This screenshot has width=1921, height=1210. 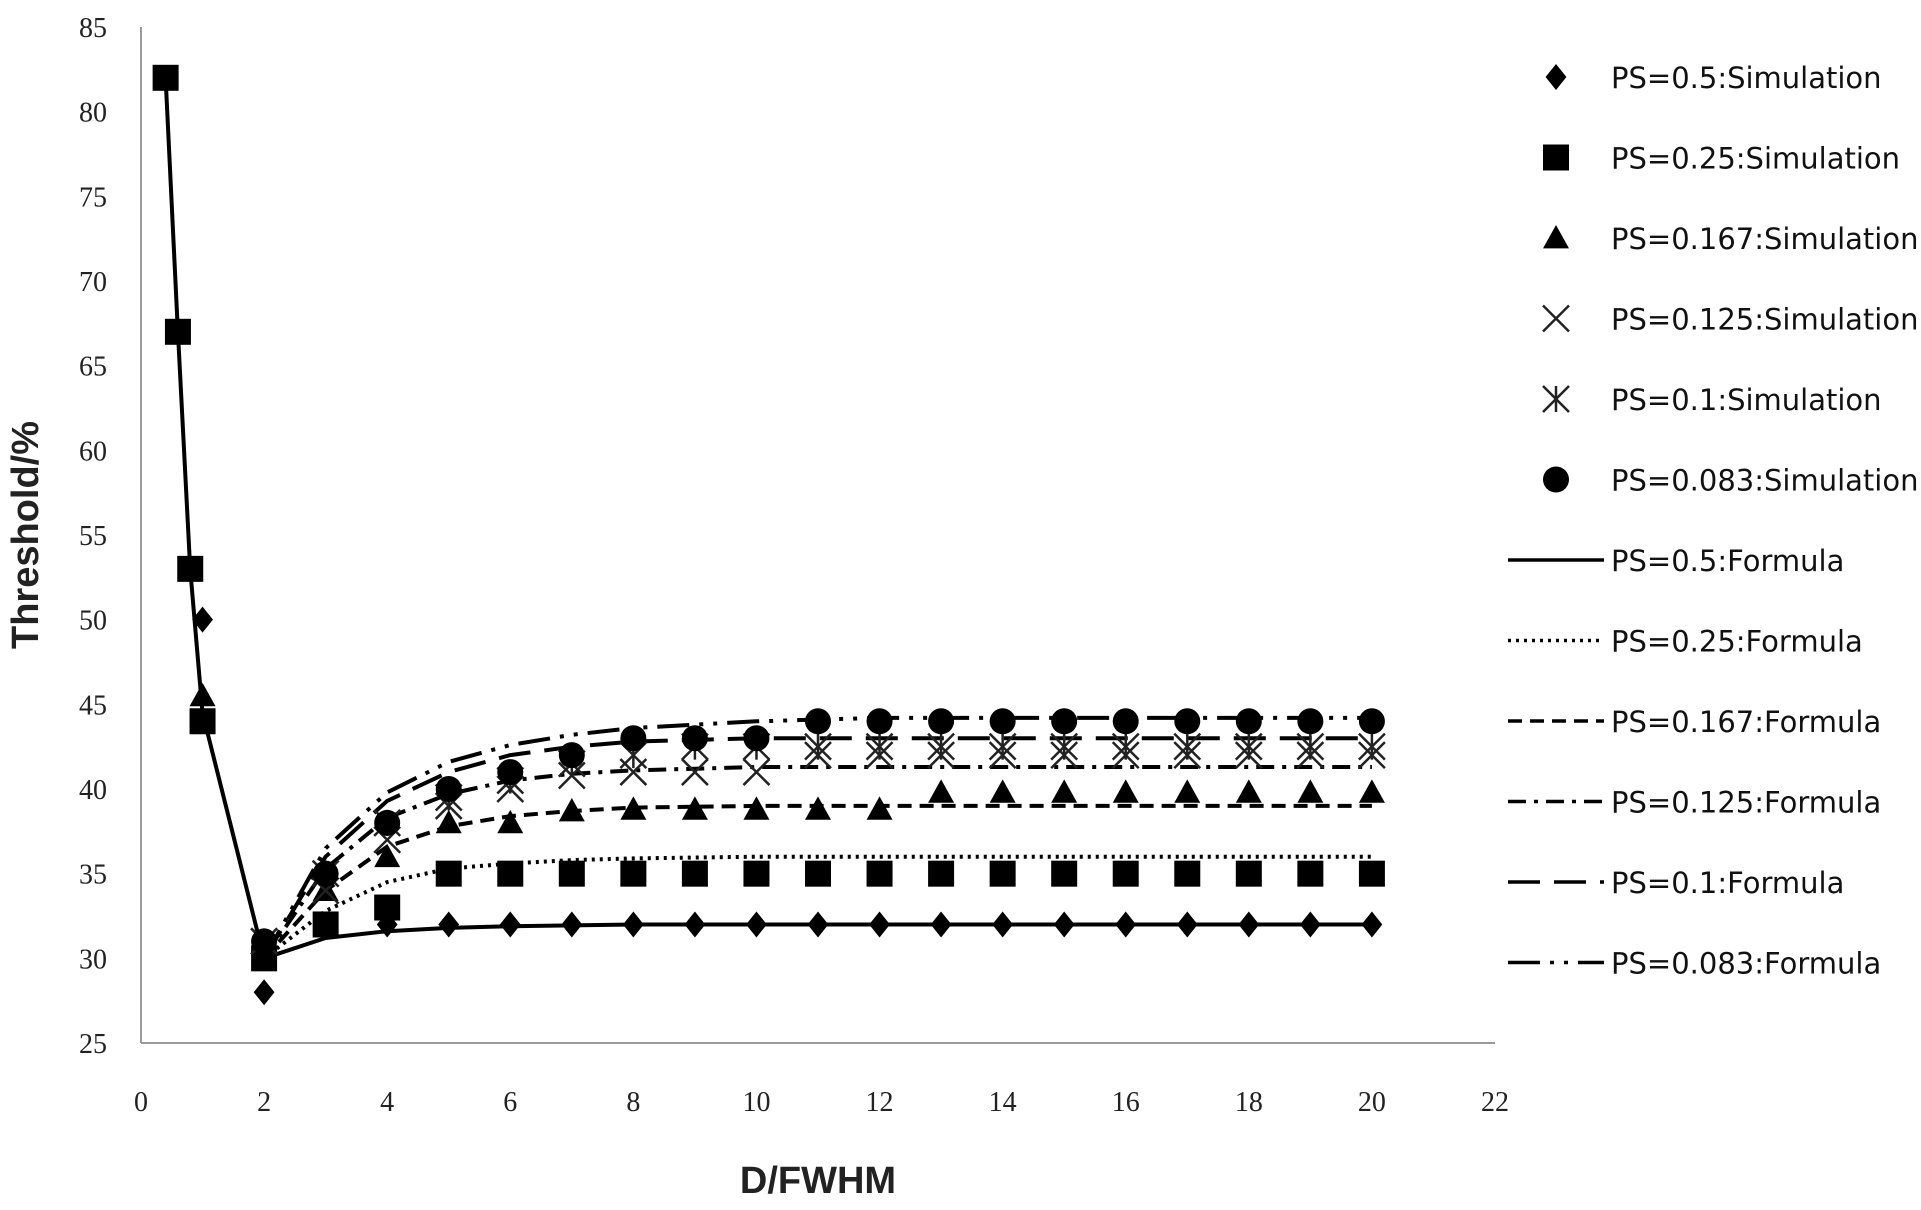 I want to click on y-tick-label: 65, so click(x=93, y=367).